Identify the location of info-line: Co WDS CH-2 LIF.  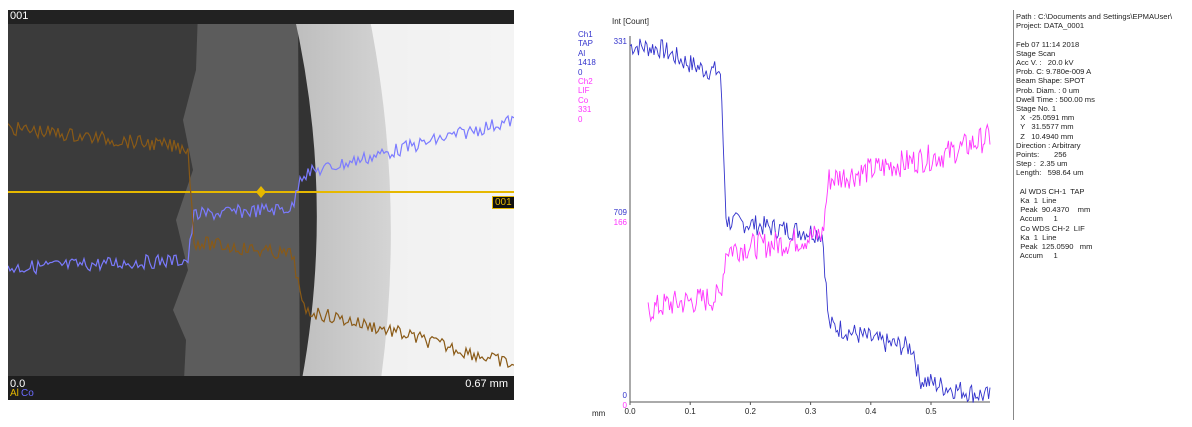
(1050, 228).